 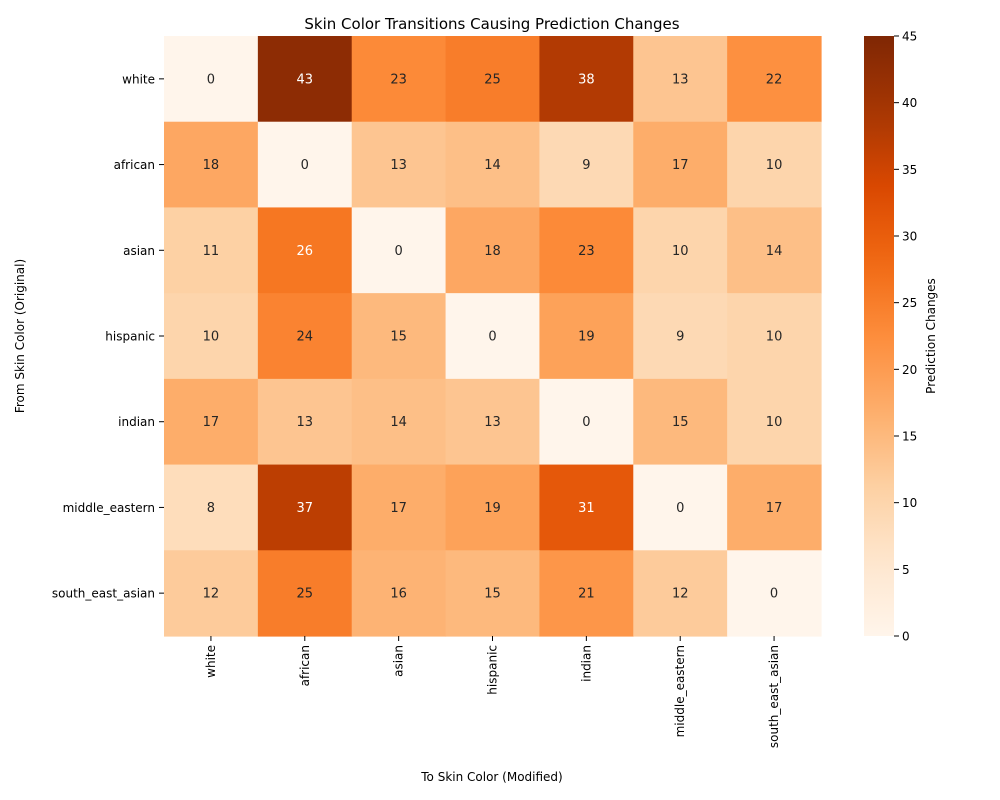 What do you see at coordinates (906, 570) in the screenshot?
I see `colorbar-tick-label: 5` at bounding box center [906, 570].